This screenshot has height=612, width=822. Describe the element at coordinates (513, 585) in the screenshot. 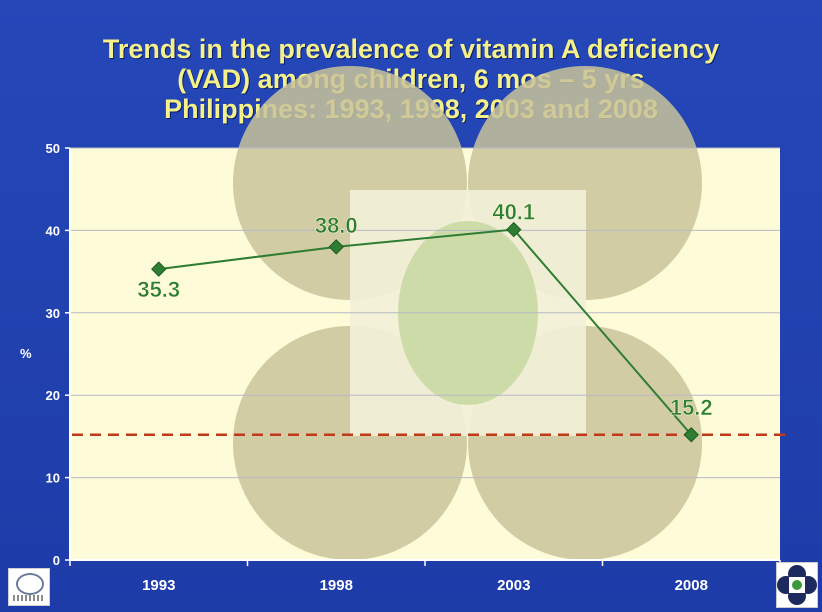

I see `x-tick-label: 2003` at that location.